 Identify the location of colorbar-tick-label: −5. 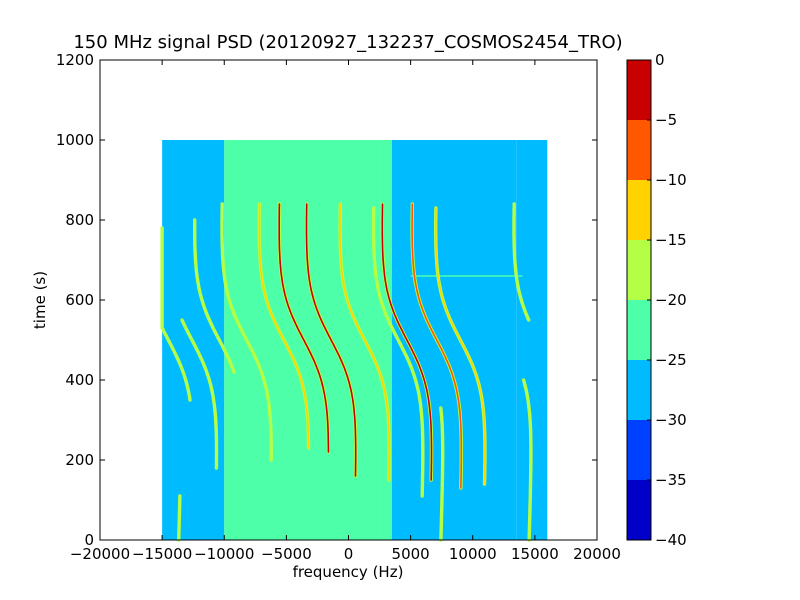
(666, 120).